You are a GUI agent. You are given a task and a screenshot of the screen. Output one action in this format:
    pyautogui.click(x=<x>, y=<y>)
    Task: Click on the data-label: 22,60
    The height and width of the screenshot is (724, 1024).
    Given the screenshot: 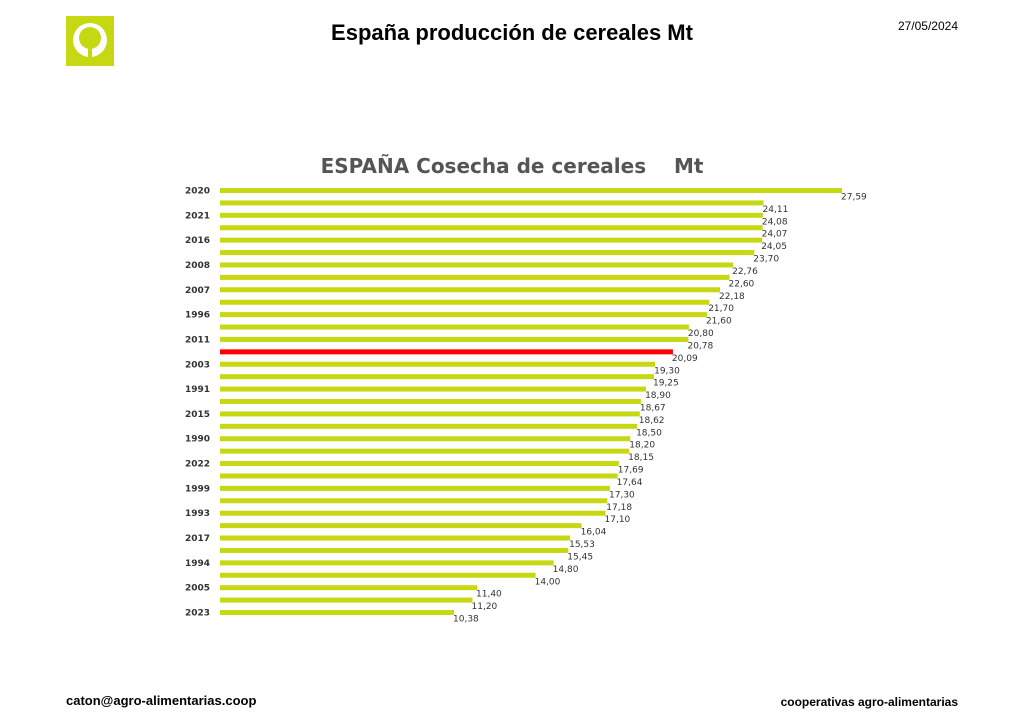 What is the action you would take?
    pyautogui.click(x=742, y=284)
    